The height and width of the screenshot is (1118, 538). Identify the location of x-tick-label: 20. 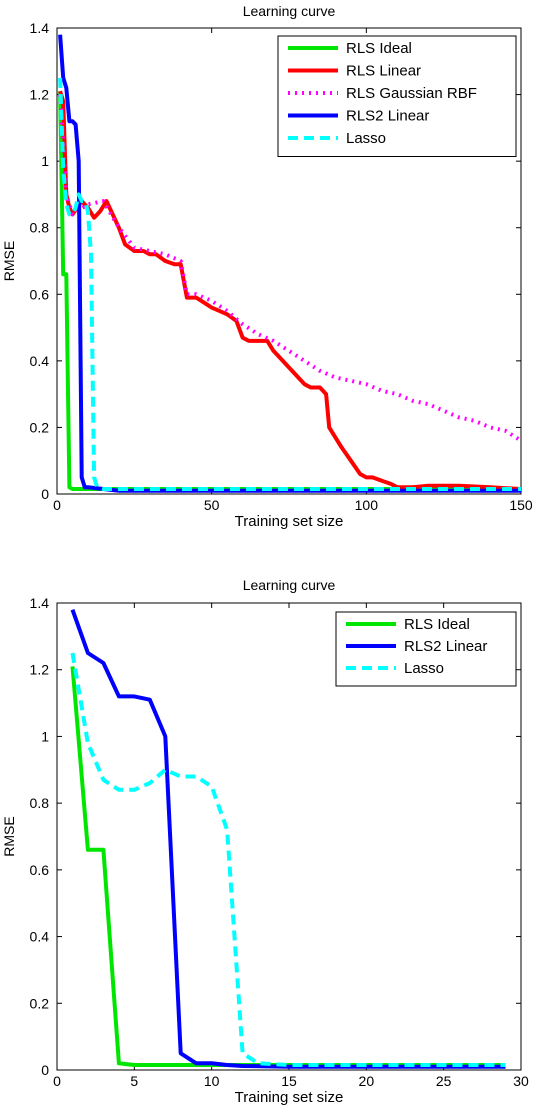
(367, 1081).